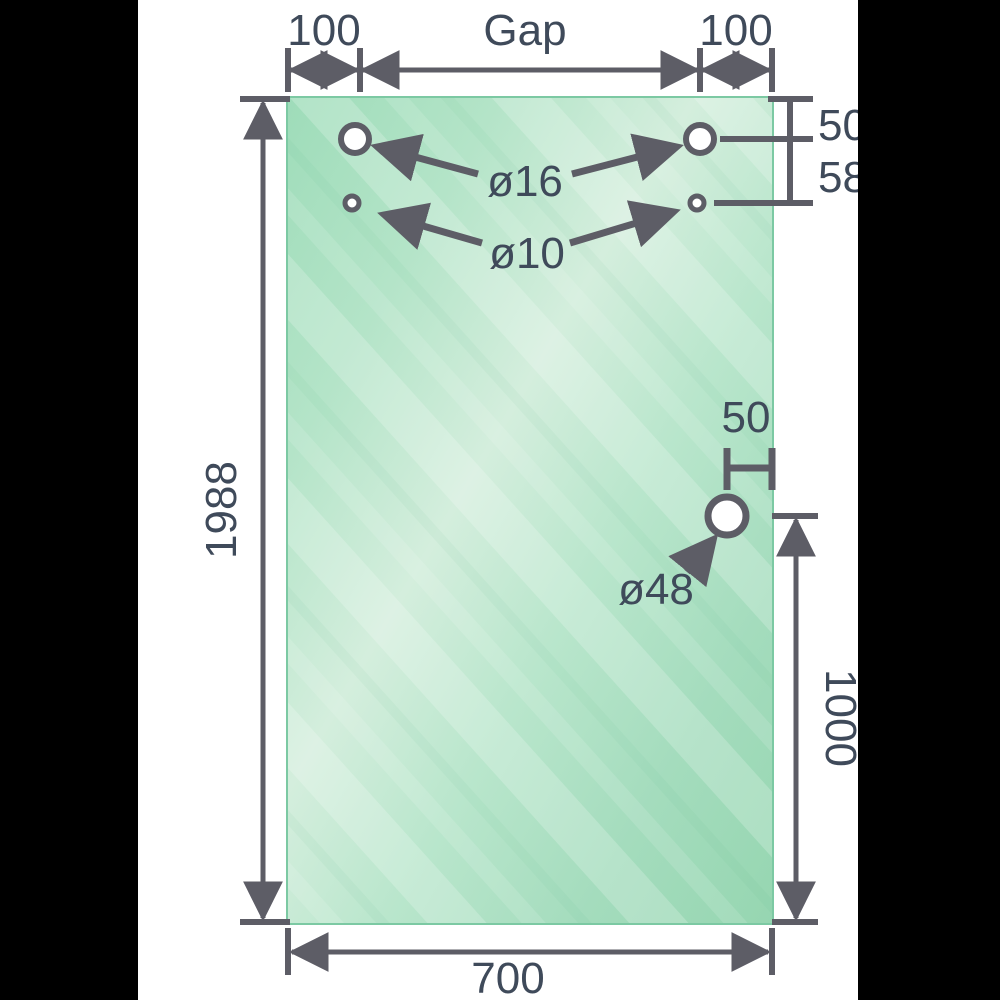 The width and height of the screenshot is (1000, 1000). I want to click on lock-offset-dimension-group: 50, so click(749, 441).